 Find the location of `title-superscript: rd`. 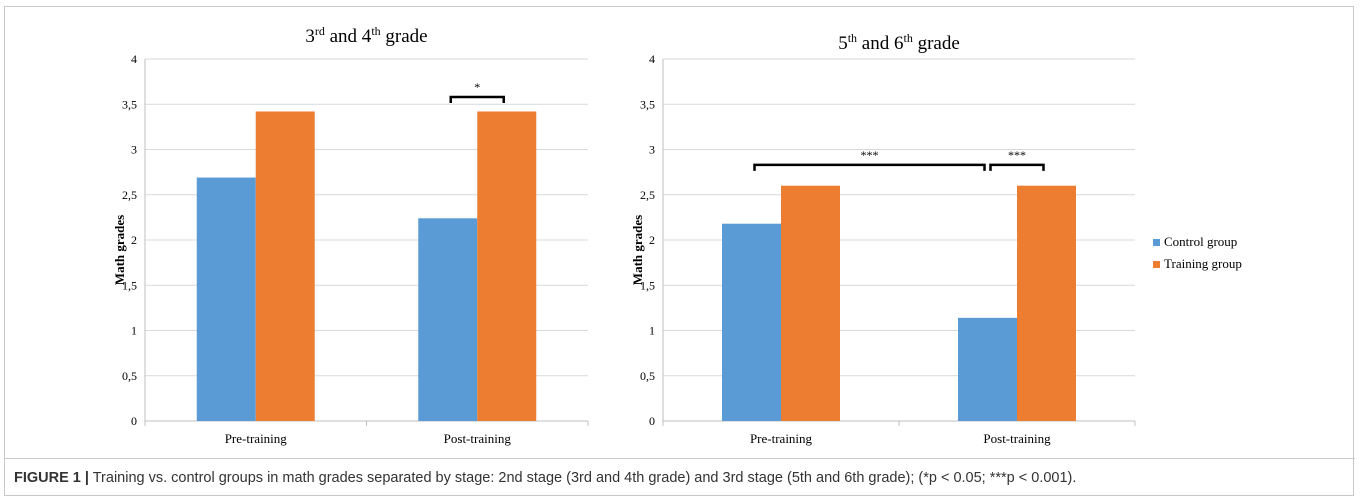

title-superscript: rd is located at coordinates (320, 31).